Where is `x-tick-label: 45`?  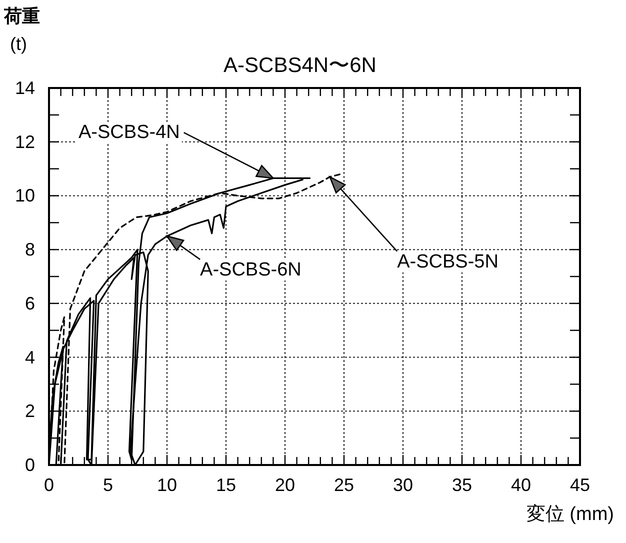
x-tick-label: 45 is located at coordinates (580, 485).